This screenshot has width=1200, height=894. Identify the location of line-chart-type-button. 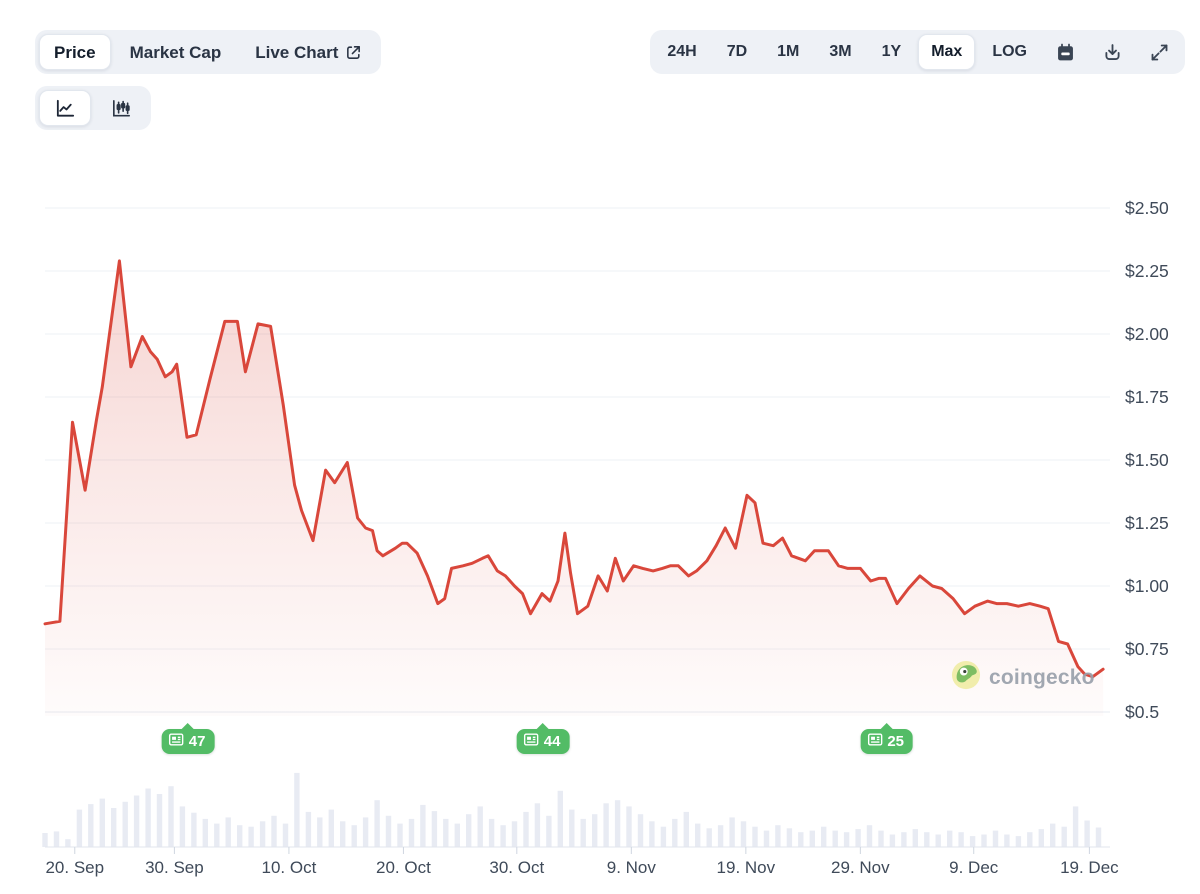
(65, 108).